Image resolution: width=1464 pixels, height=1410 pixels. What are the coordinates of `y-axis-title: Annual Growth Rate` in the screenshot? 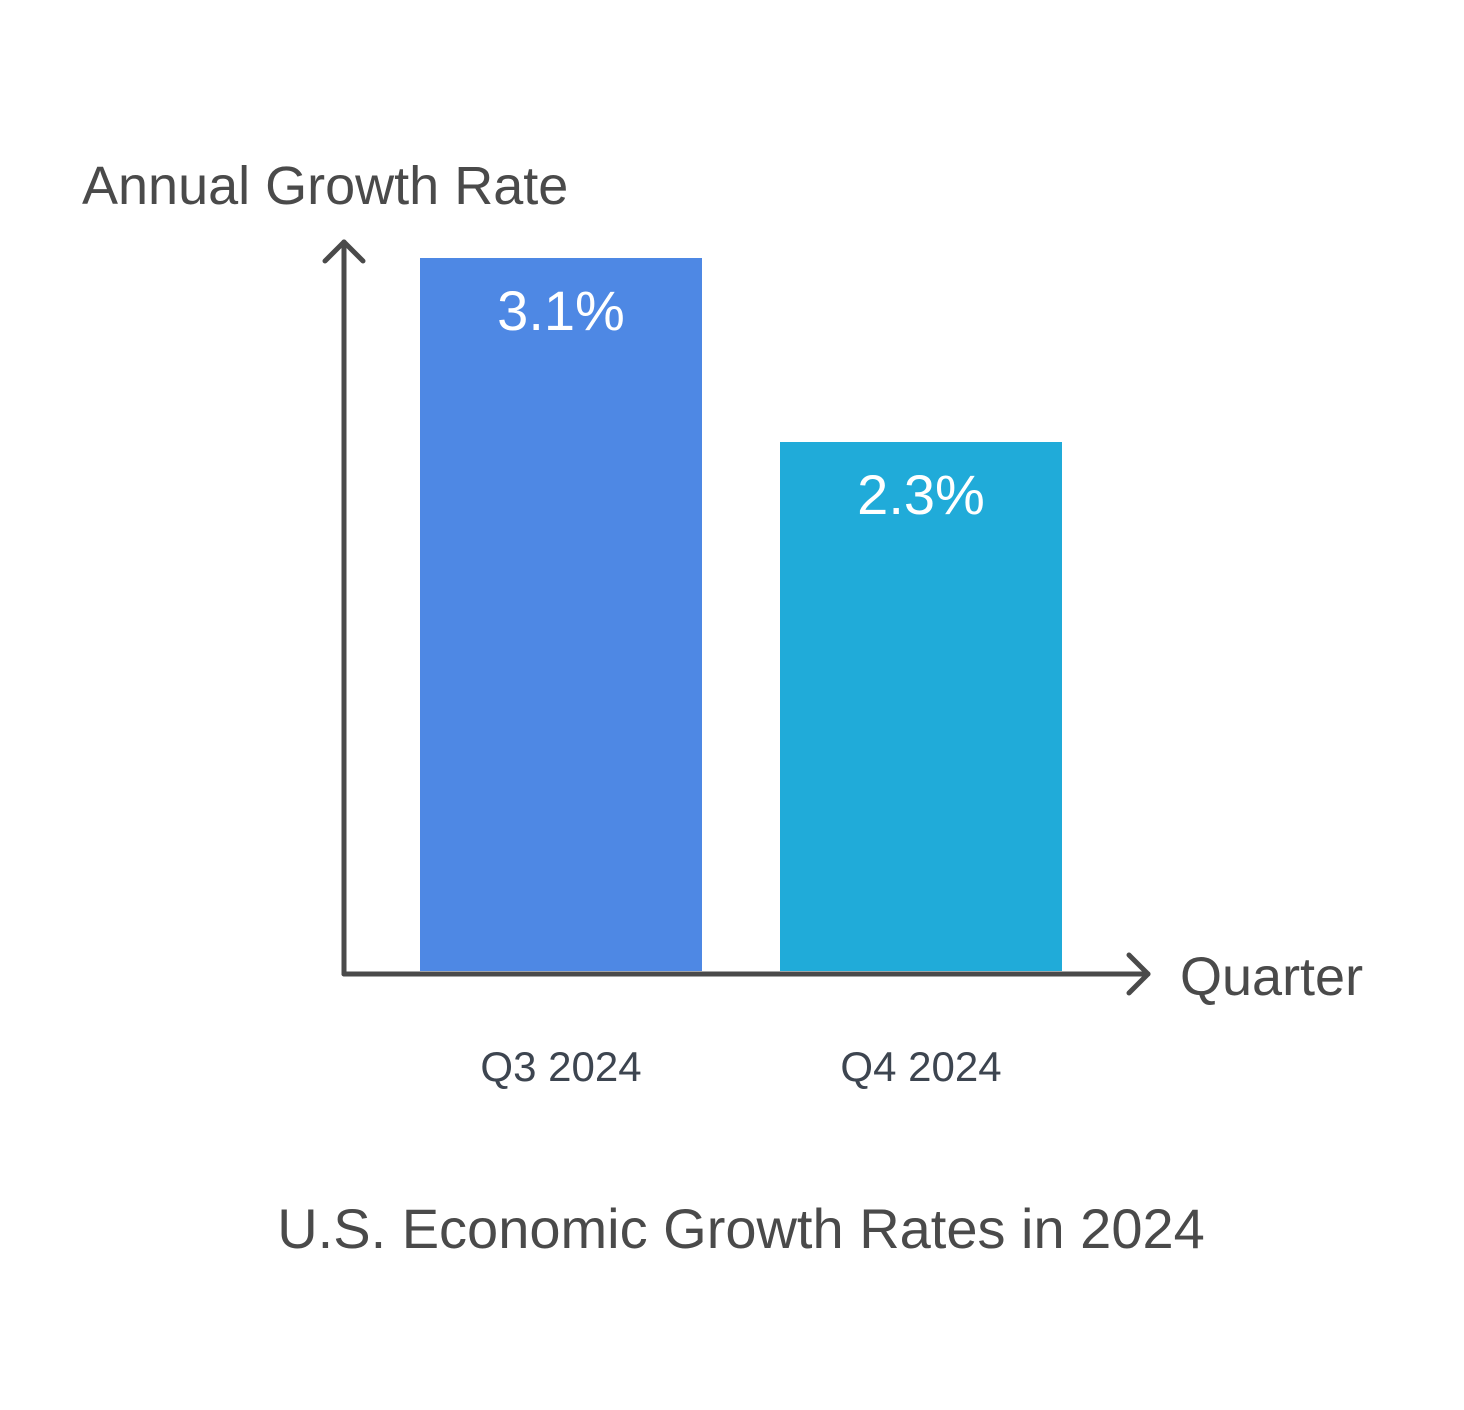 It's located at (325, 186).